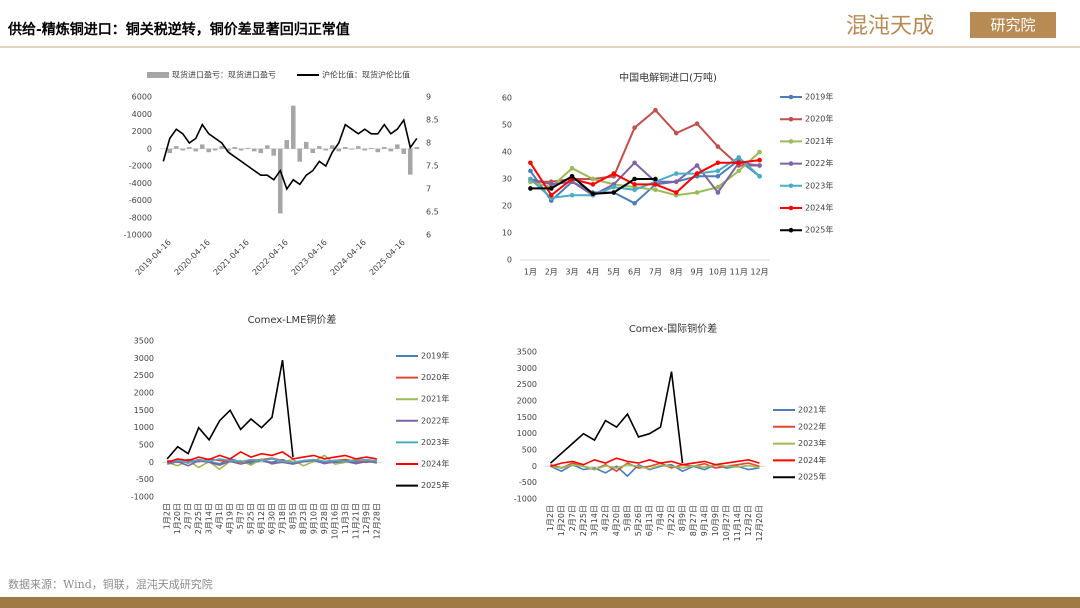  What do you see at coordinates (530, 272) in the screenshot?
I see `x-tick-label: 1月` at bounding box center [530, 272].